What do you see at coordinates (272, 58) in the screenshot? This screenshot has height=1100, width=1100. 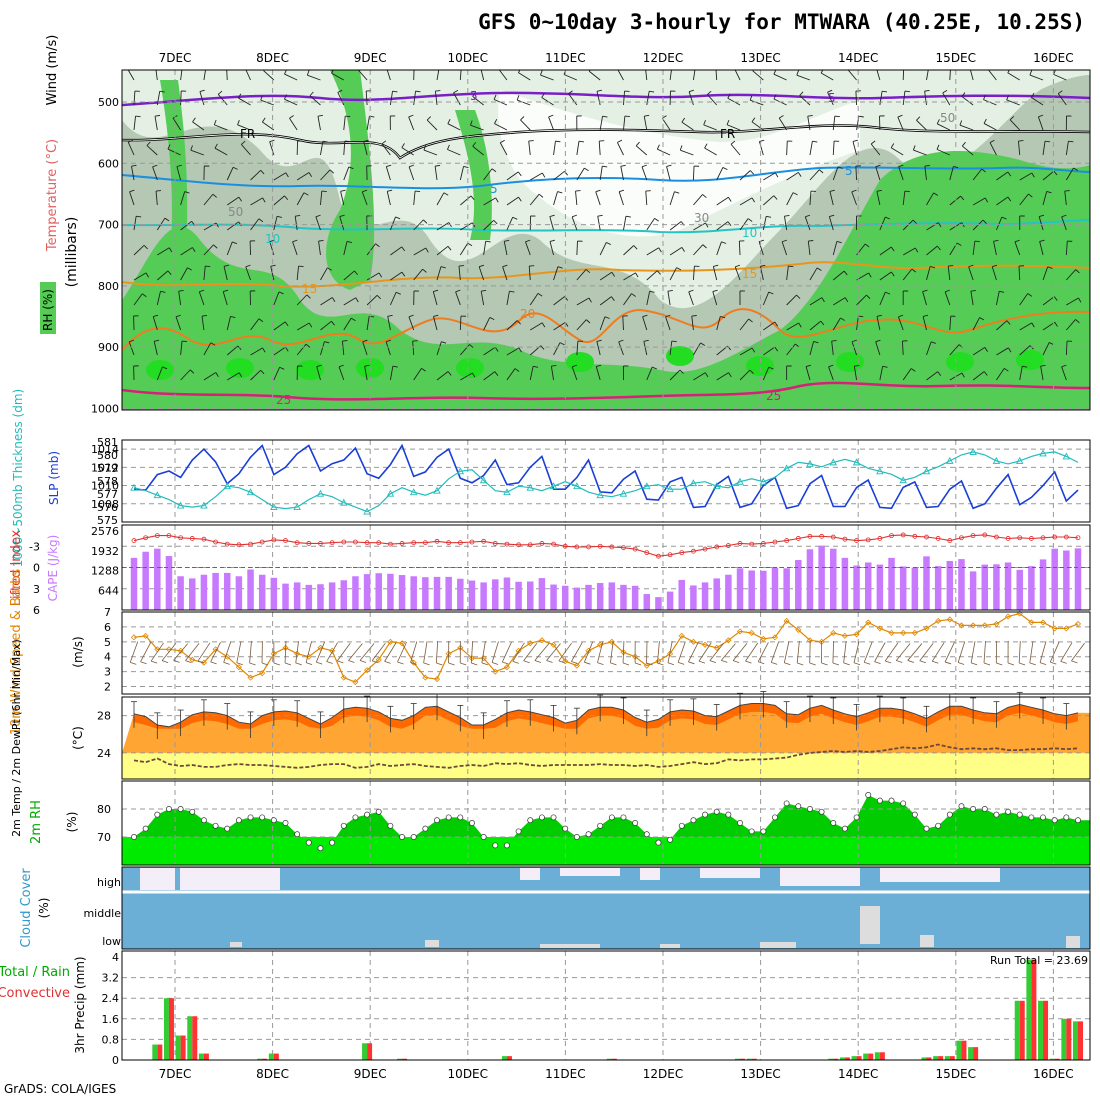 I see `date-label-top: 8DEC` at bounding box center [272, 58].